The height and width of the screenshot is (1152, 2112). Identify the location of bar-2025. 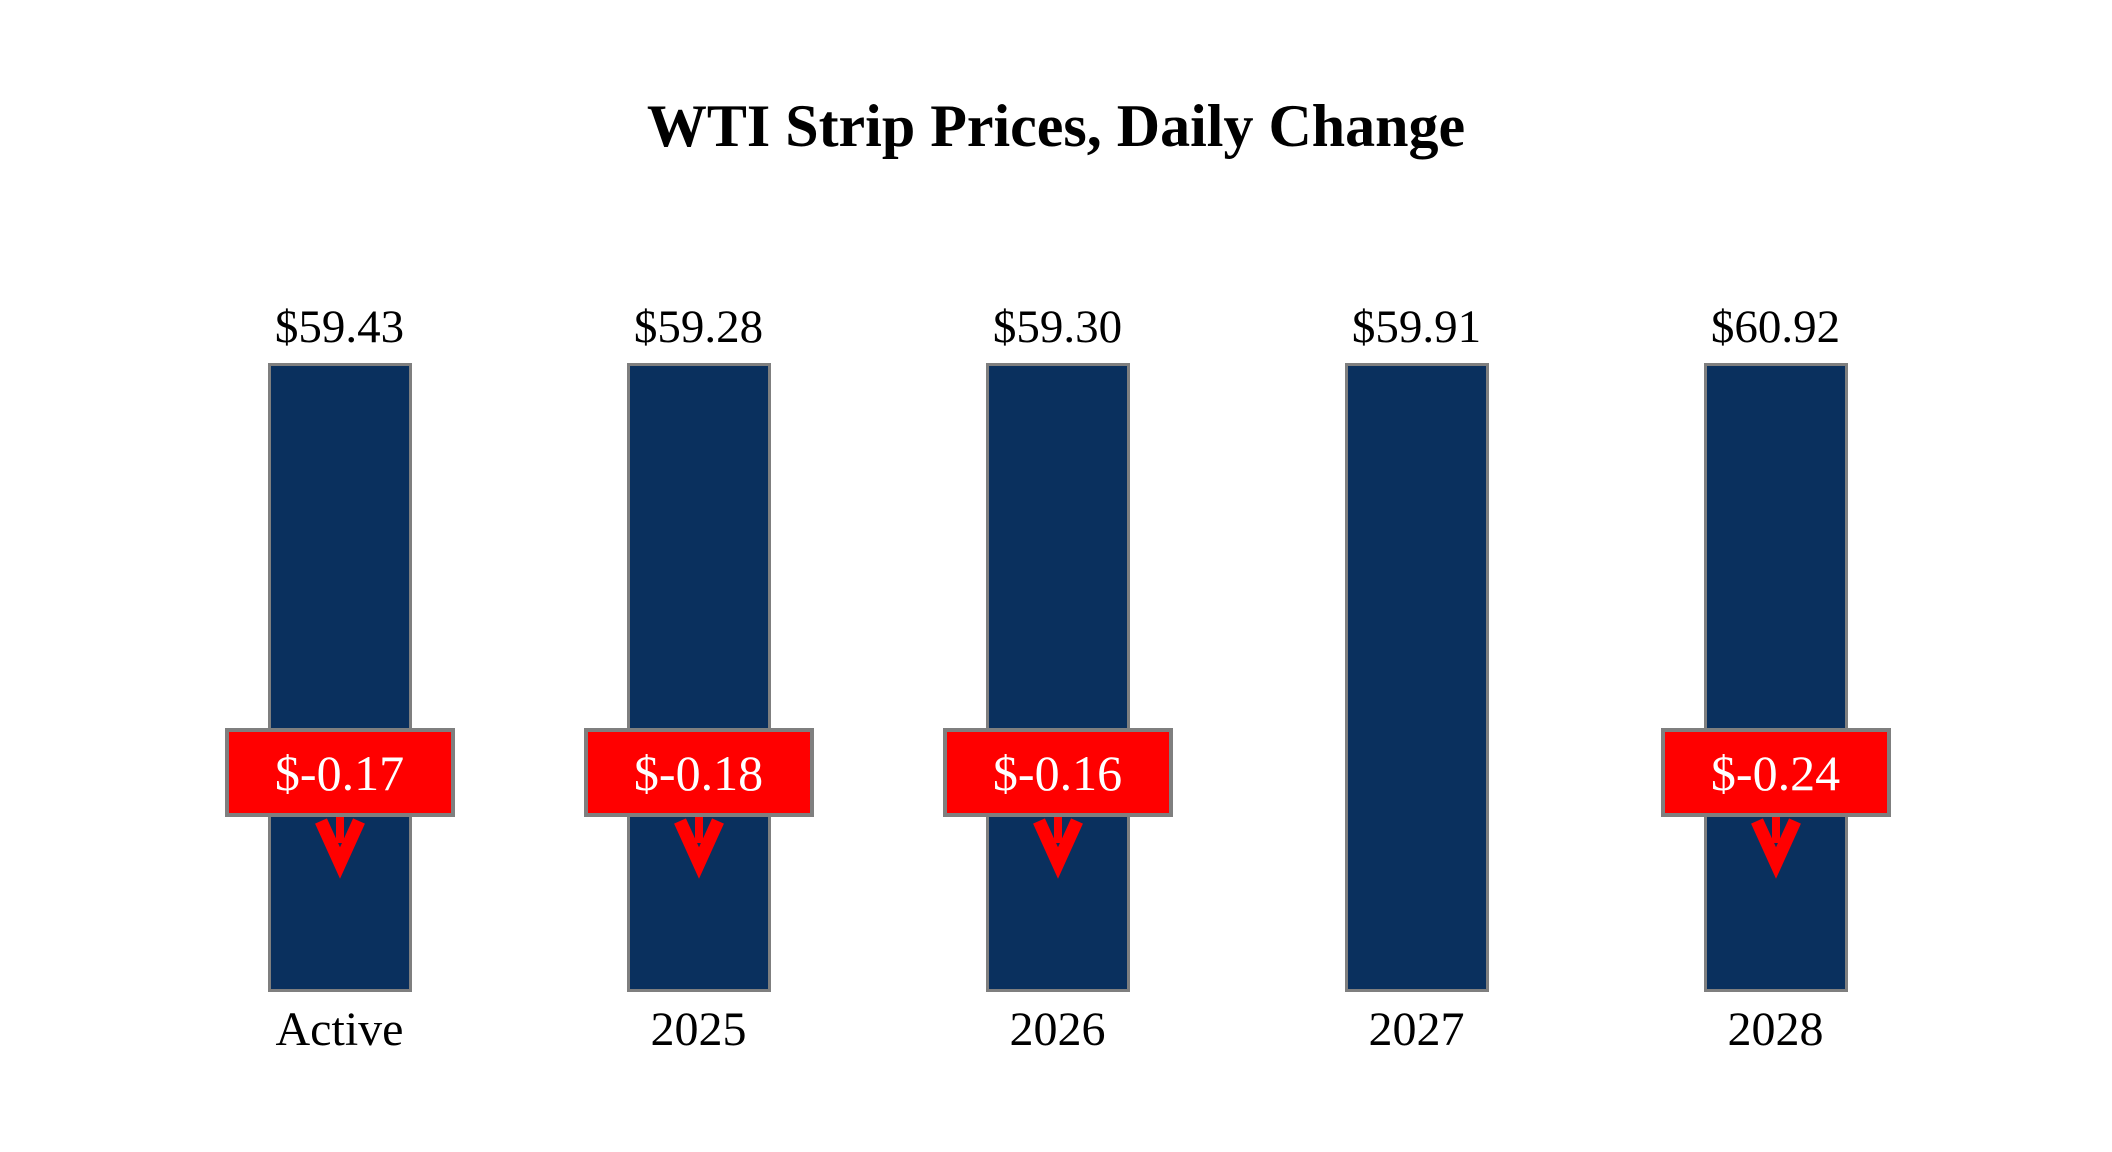
(698, 677).